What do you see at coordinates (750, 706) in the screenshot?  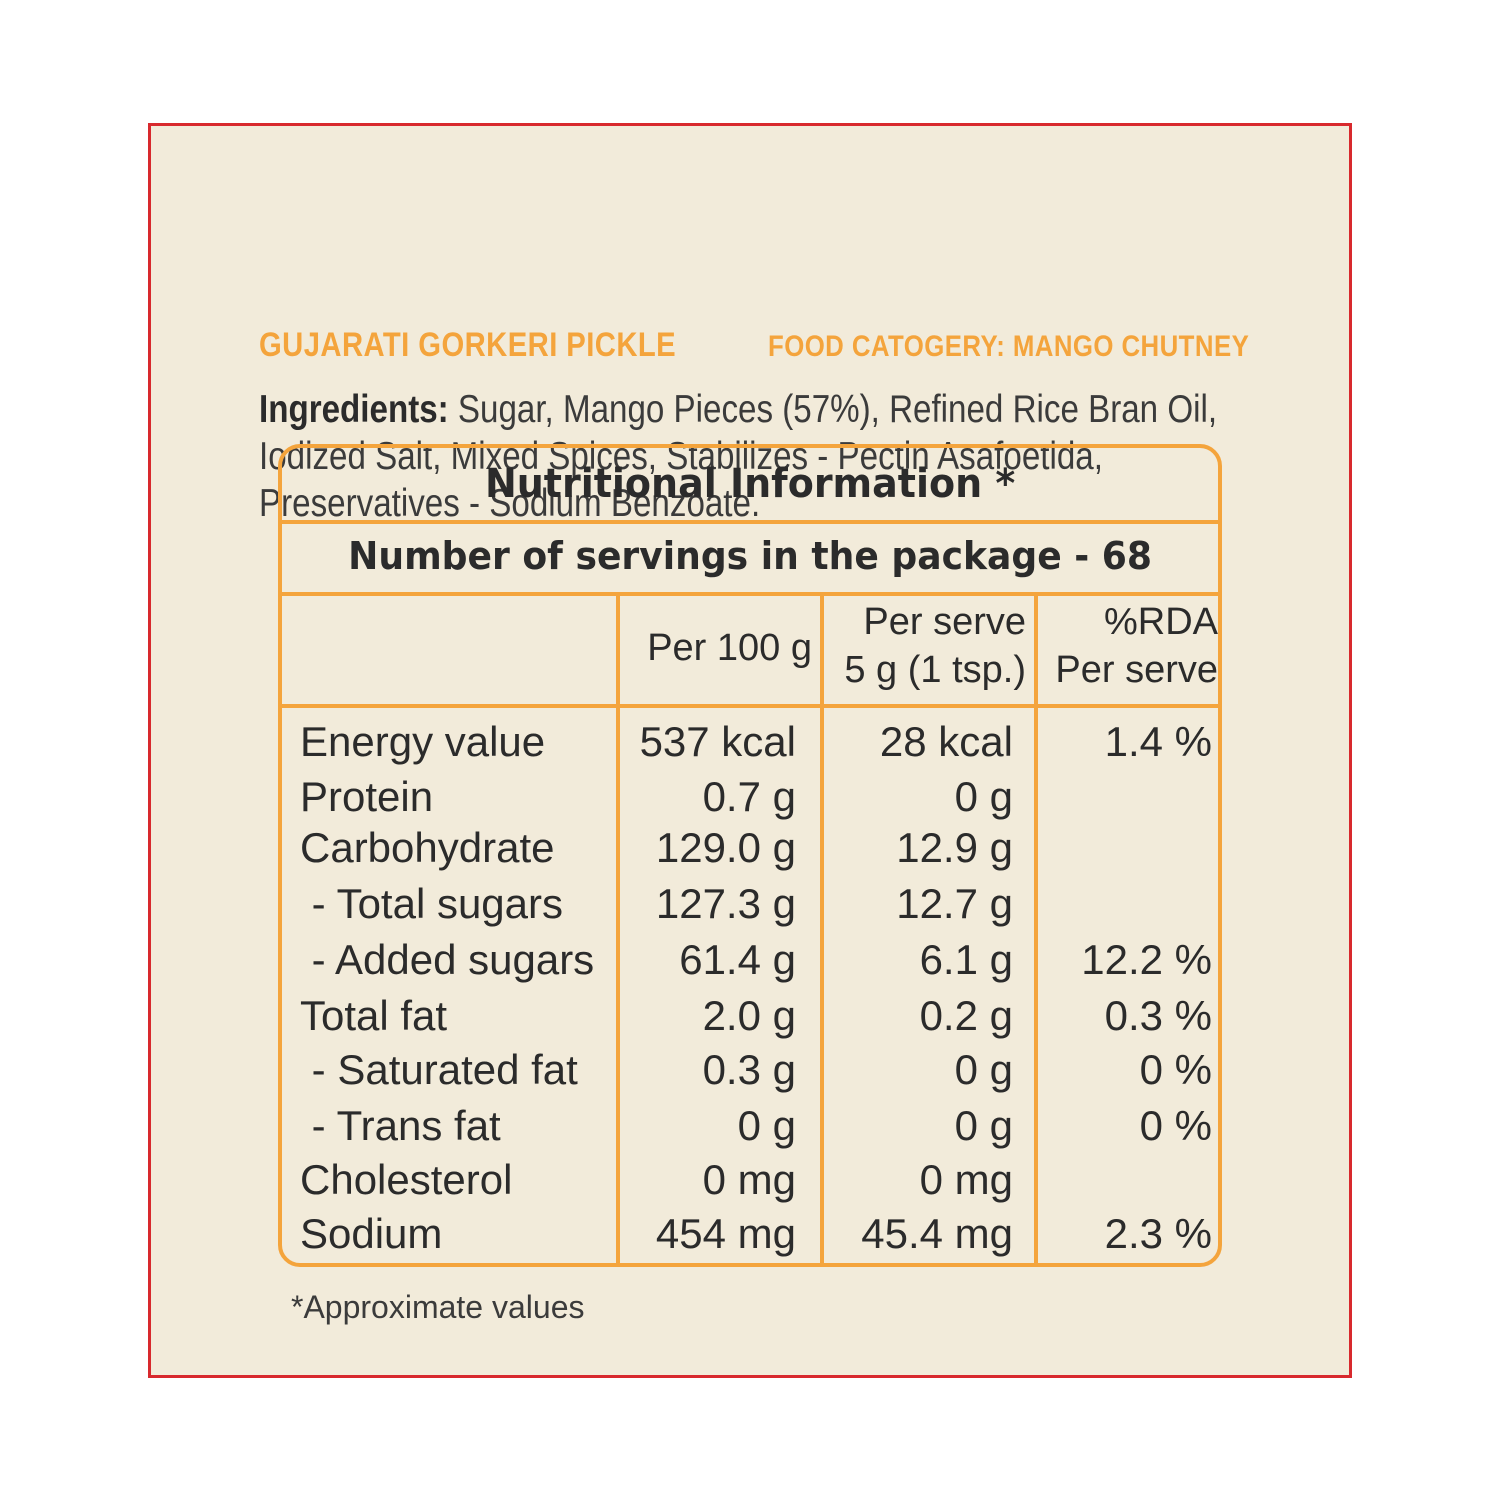 I see `header-divider` at bounding box center [750, 706].